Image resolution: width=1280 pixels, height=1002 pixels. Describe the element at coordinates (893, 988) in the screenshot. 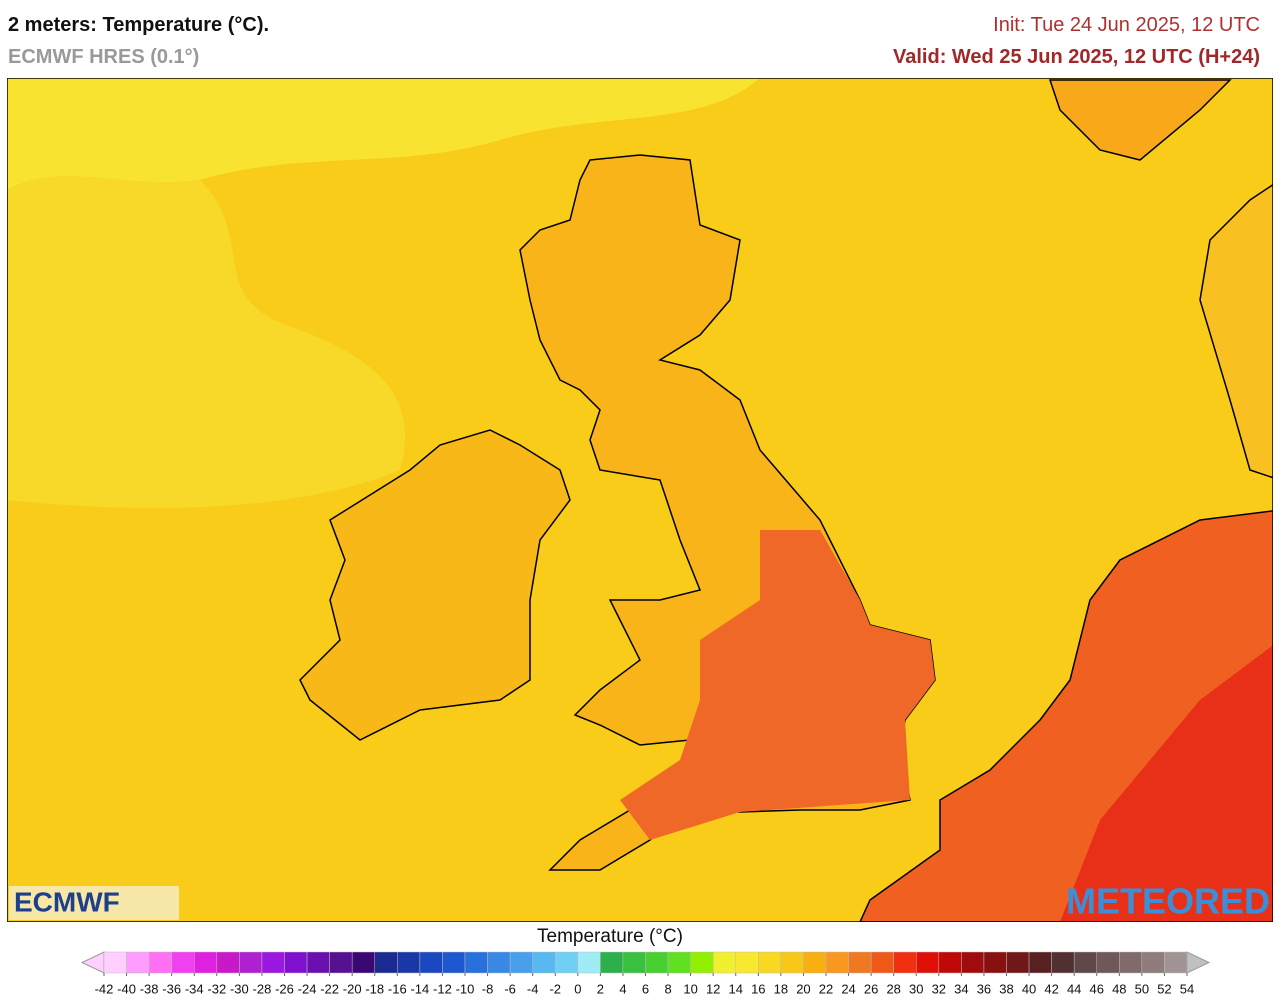

I see `tick-label: 28` at that location.